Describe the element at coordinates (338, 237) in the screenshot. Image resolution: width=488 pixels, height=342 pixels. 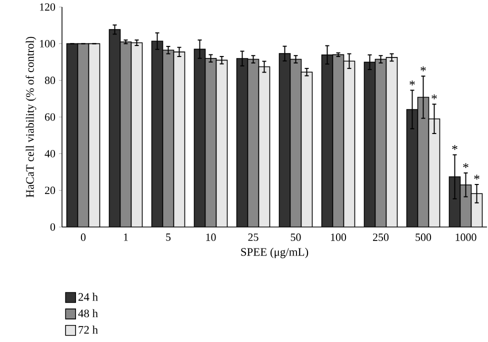
I see `x-tick-label: 100` at that location.